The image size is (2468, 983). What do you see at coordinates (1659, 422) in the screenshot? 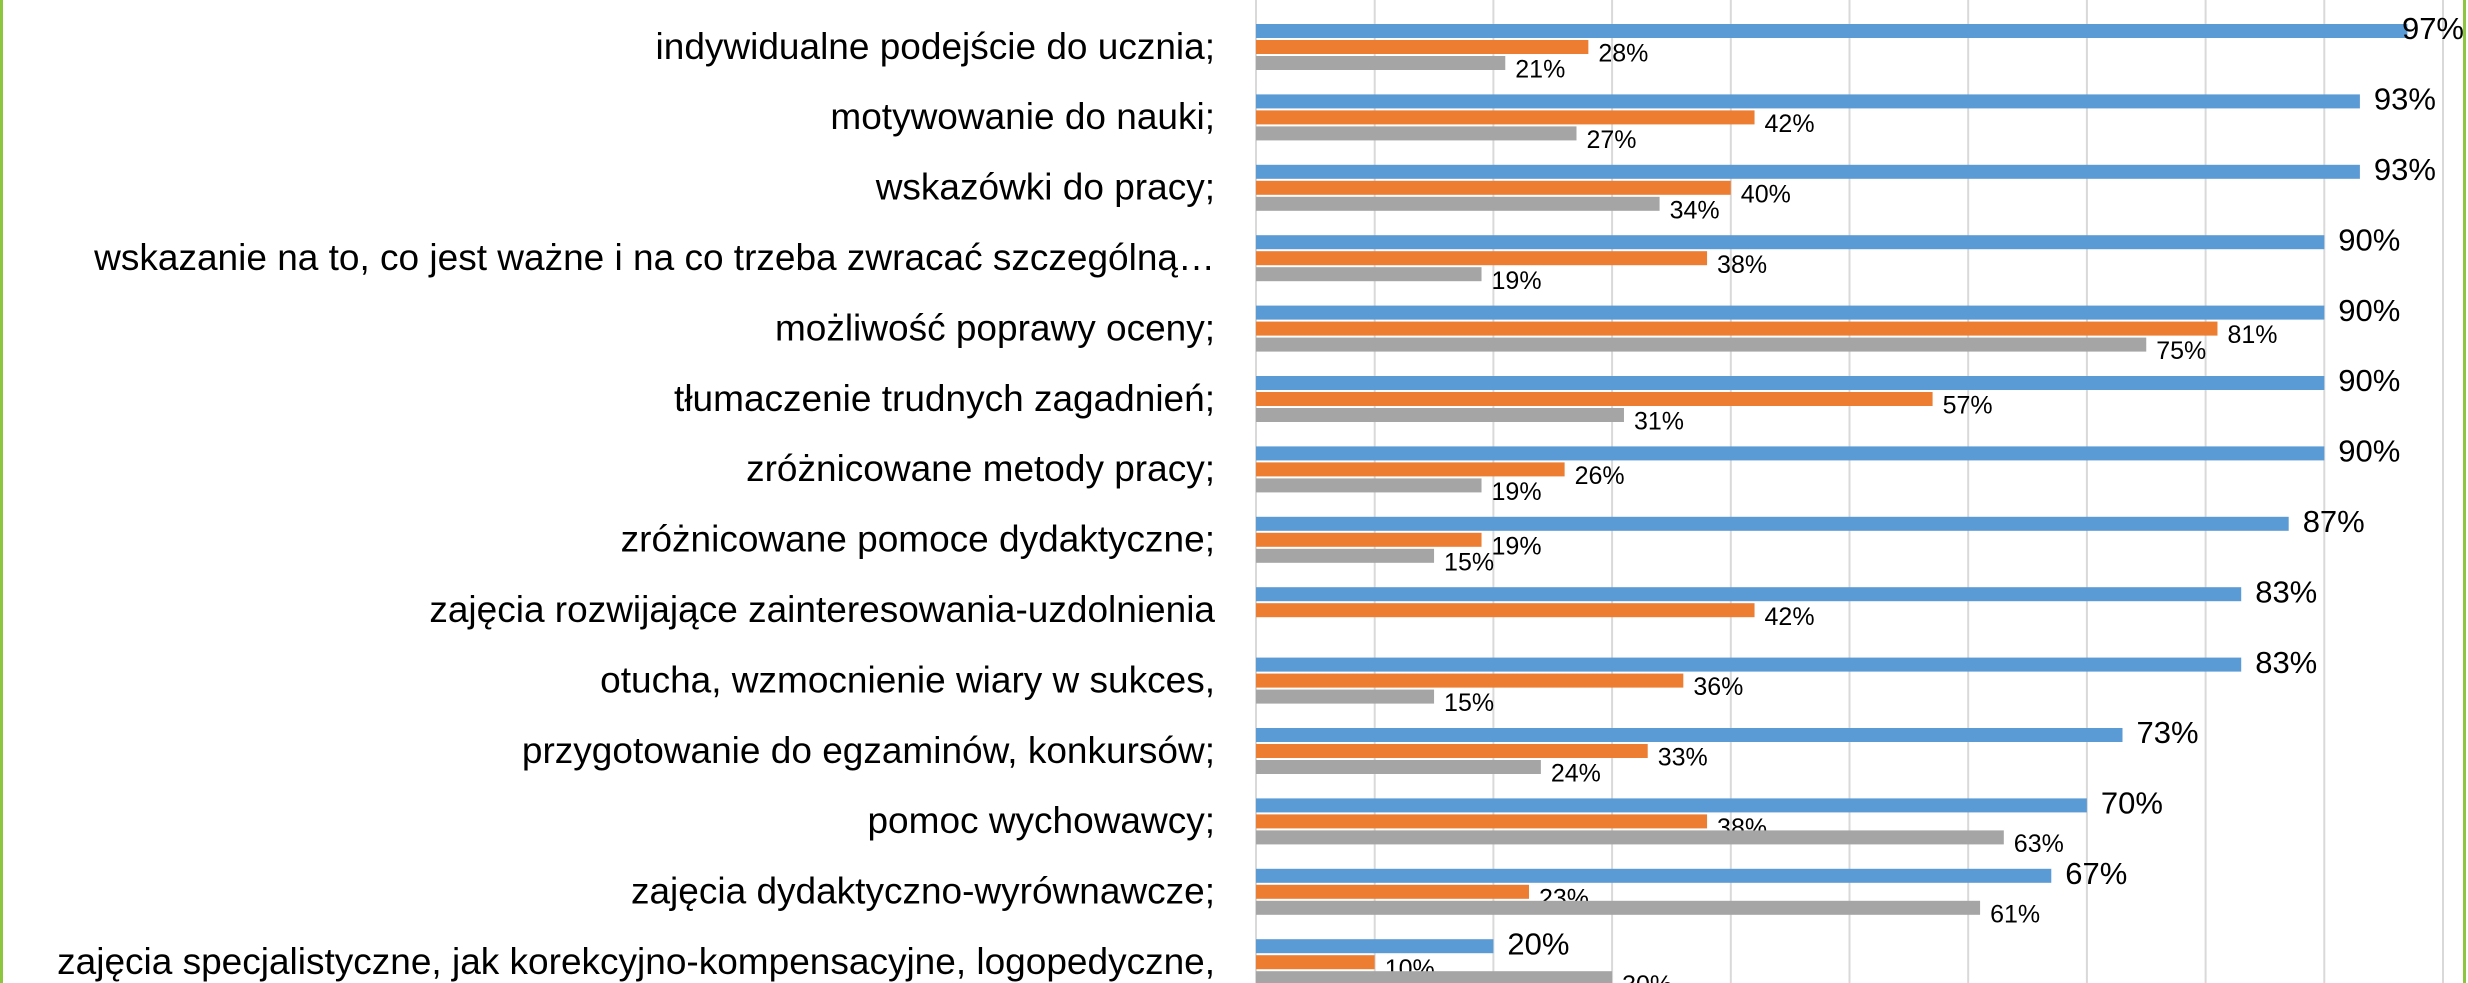
I see `value-label: 31%` at bounding box center [1659, 422].